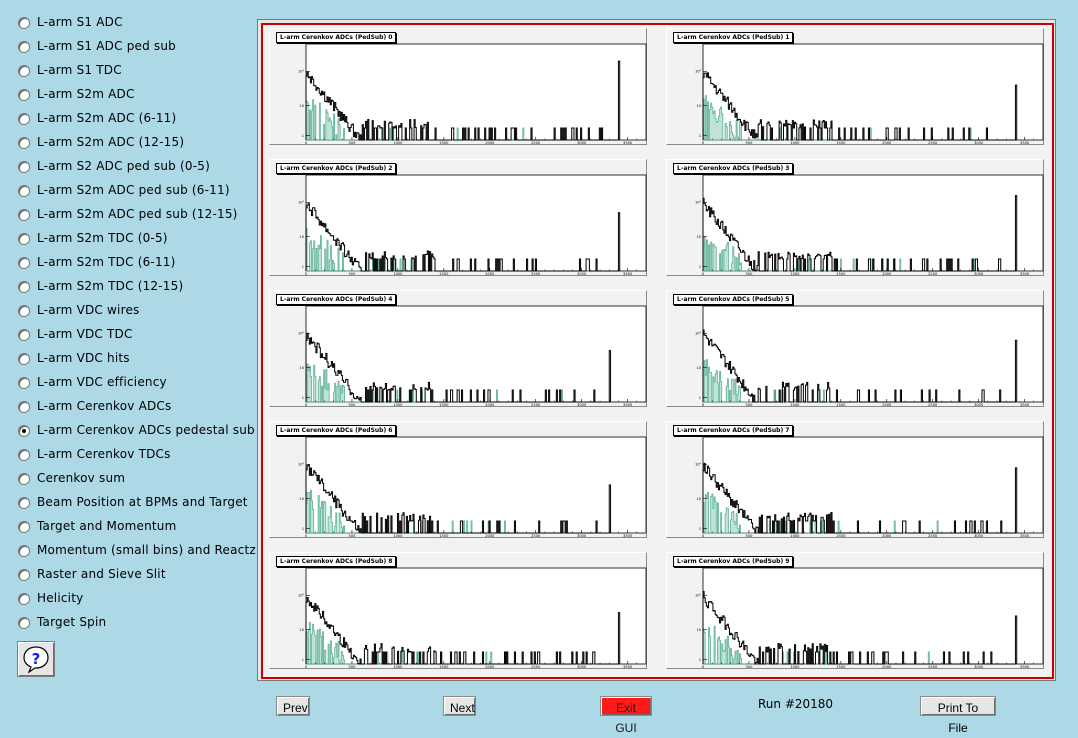 The height and width of the screenshot is (738, 1078). I want to click on menu-item: L-arm S2m ADC ped sub (12-15), so click(127, 215).